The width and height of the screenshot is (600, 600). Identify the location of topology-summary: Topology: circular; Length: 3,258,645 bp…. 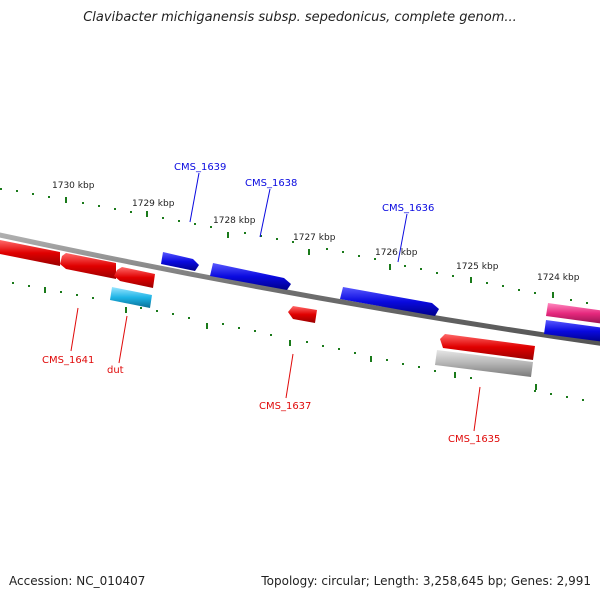
(426, 581).